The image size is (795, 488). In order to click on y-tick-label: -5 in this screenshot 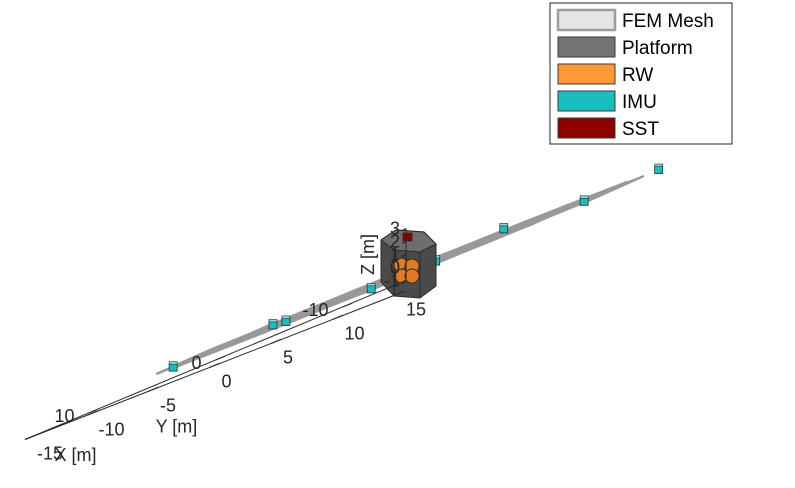, I will do `click(168, 406)`.